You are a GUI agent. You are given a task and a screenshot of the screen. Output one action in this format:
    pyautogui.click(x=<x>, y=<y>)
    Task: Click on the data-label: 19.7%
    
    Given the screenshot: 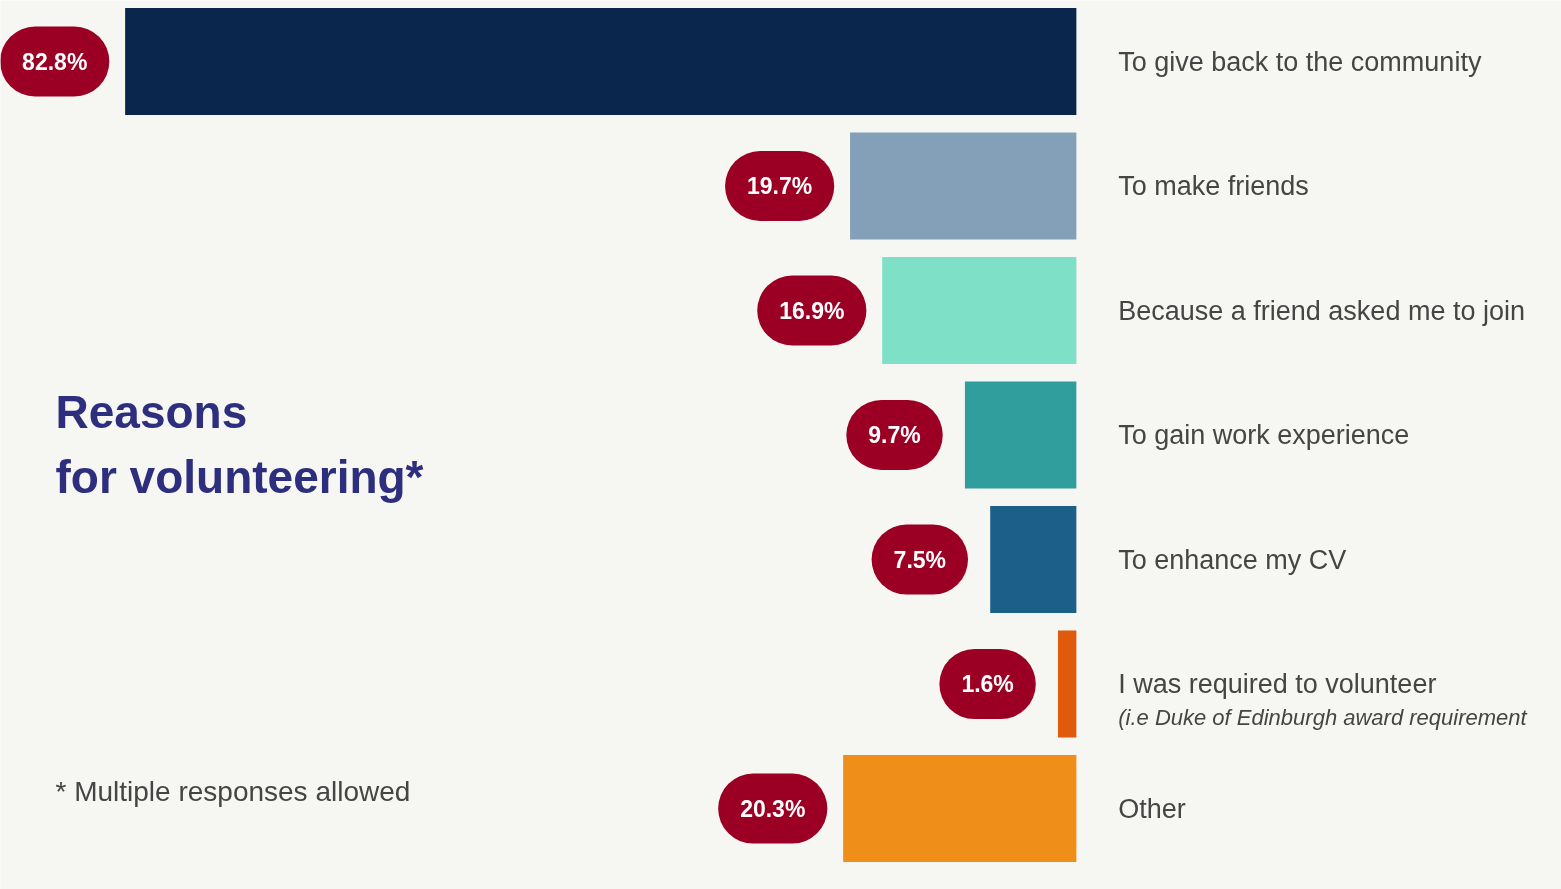 What is the action you would take?
    pyautogui.click(x=780, y=186)
    